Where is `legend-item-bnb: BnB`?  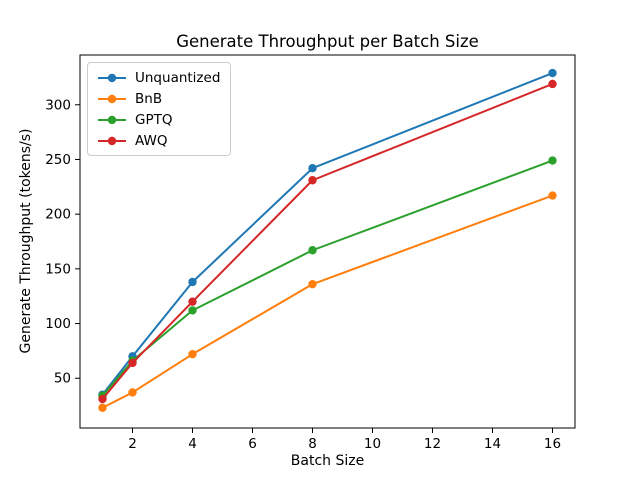
legend-item-bnb: BnB is located at coordinates (158, 98).